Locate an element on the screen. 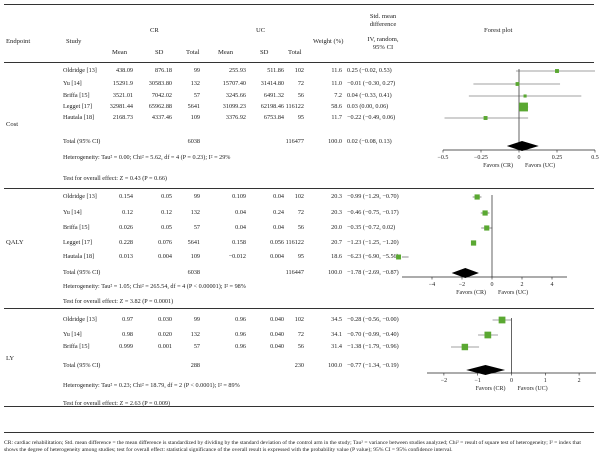  header-cr-sd: SD is located at coordinates (159, 52).